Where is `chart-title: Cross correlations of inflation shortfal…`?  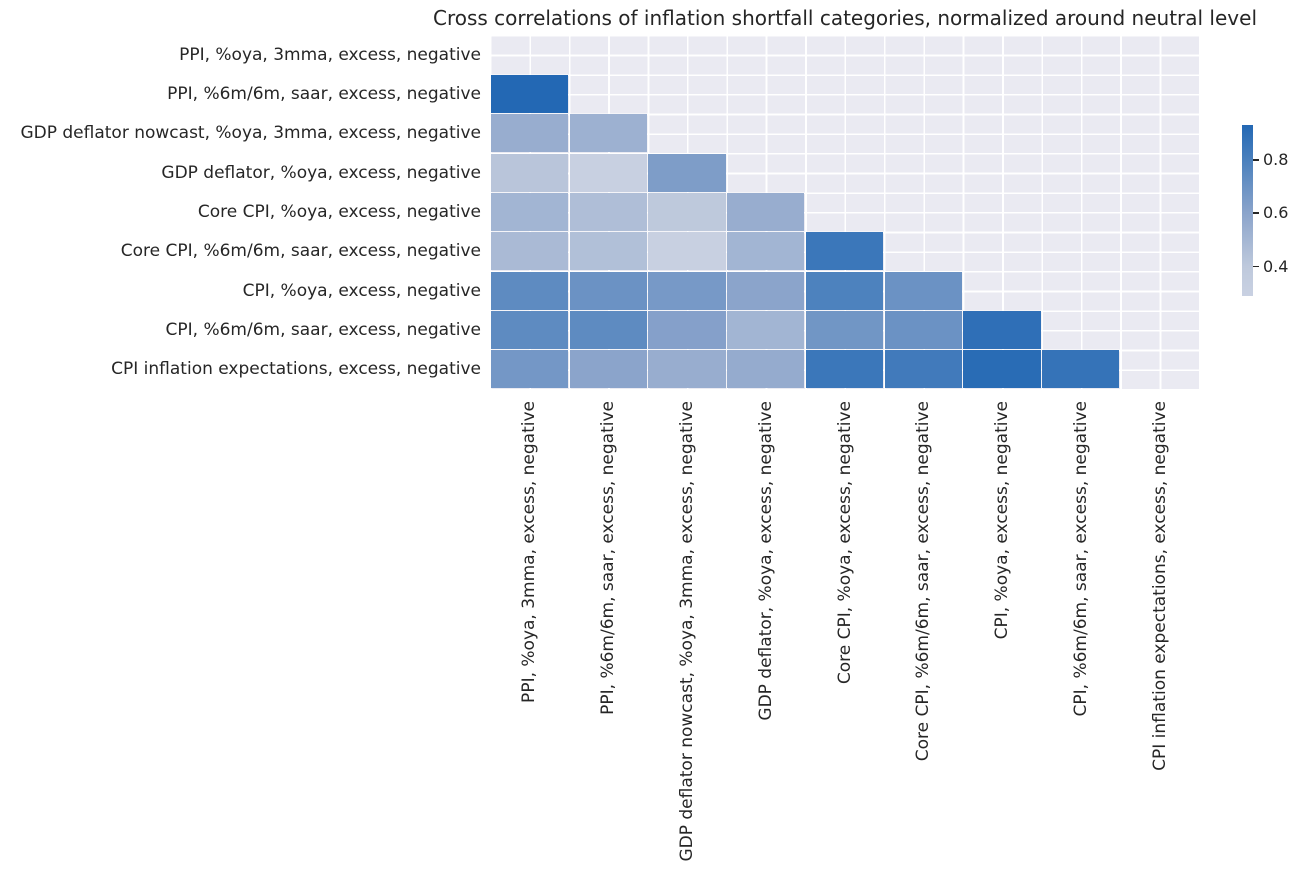 chart-title: Cross correlations of inflation shortfal… is located at coordinates (845, 18).